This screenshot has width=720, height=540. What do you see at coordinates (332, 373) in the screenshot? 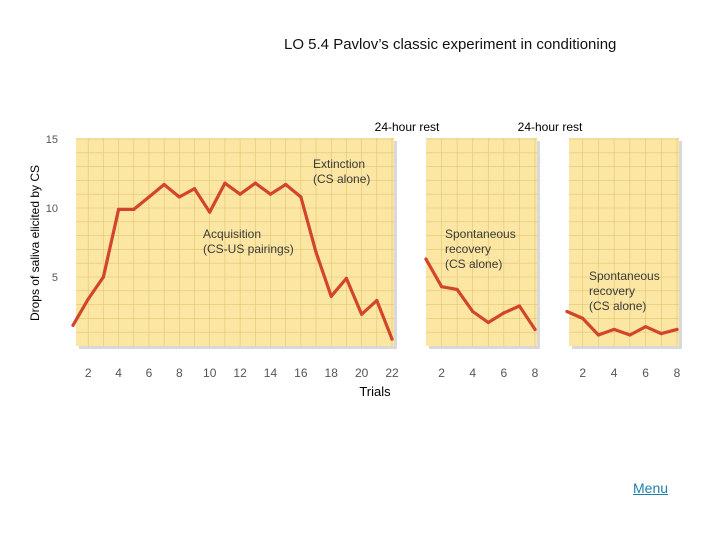
I see `x-tick-label: 18` at bounding box center [332, 373].